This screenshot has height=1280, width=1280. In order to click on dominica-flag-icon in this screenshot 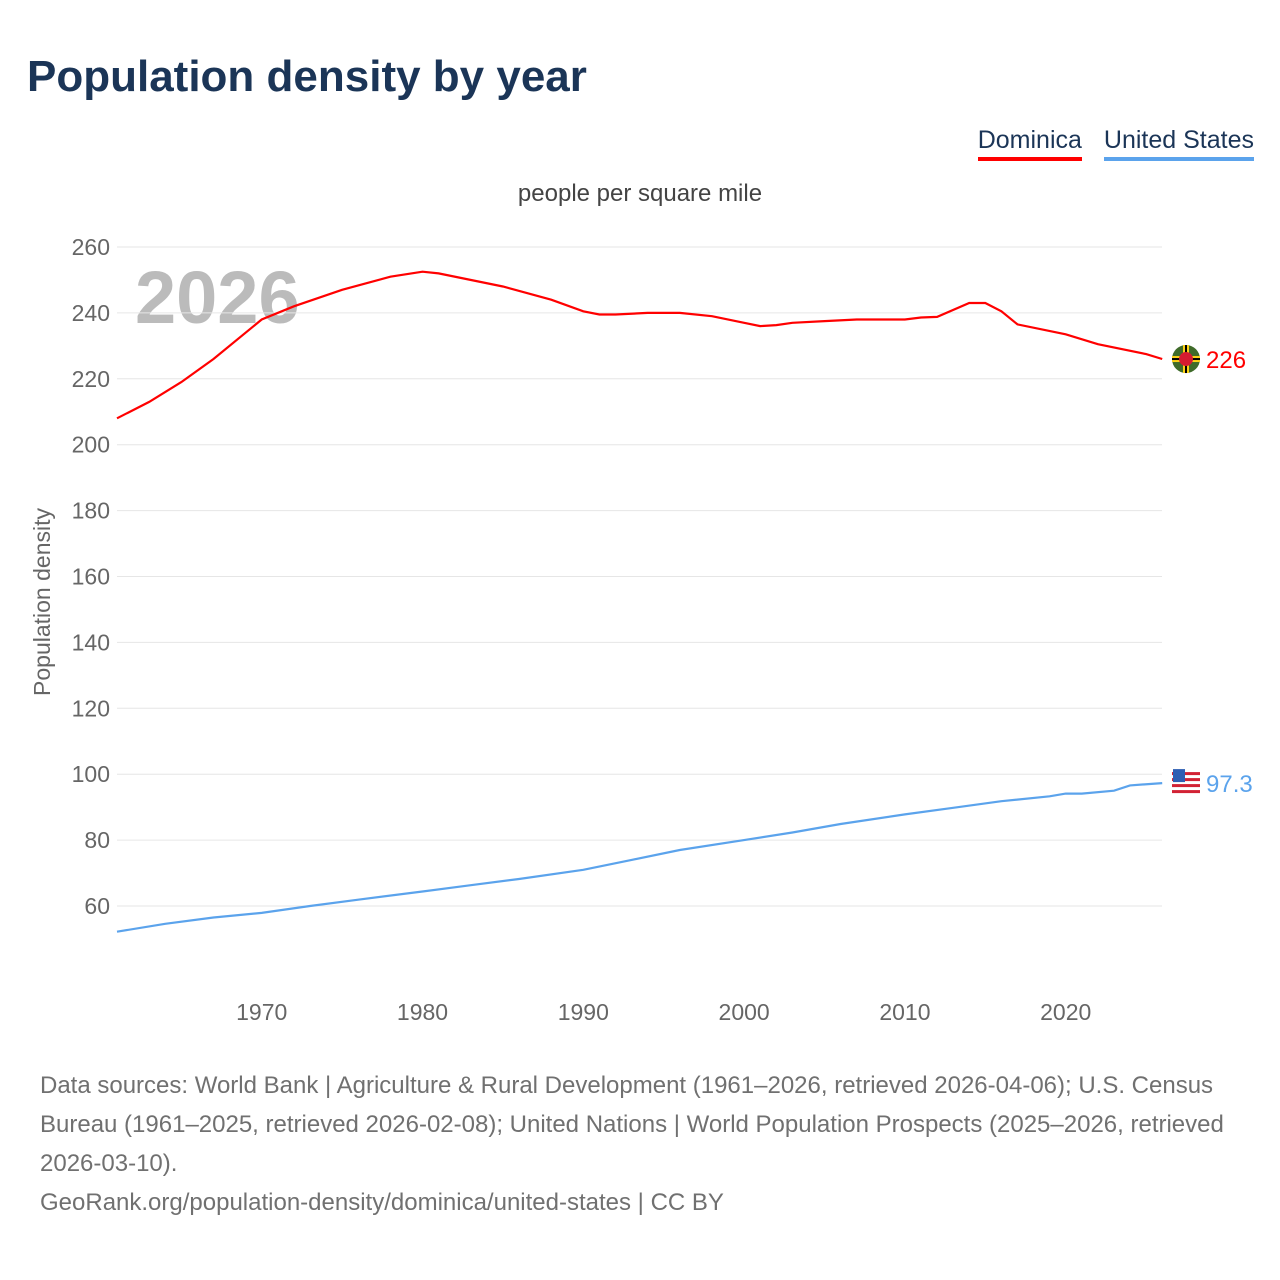, I will do `click(1186, 359)`.